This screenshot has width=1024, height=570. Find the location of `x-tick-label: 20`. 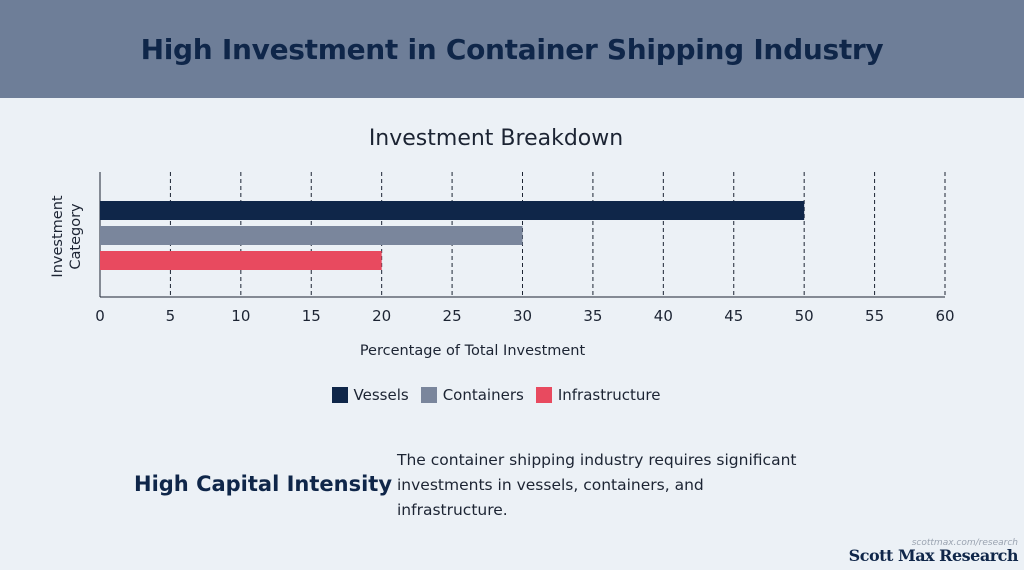

x-tick-label: 20 is located at coordinates (381, 316).